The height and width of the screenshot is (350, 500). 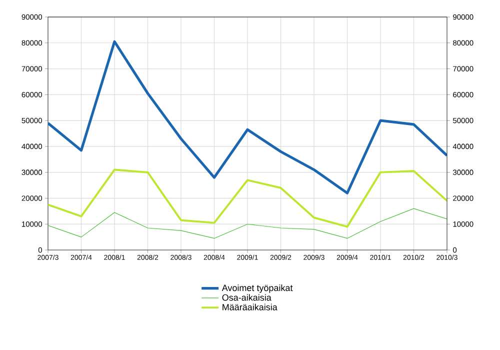 I want to click on legend-label: Avoimet työpaikat, so click(x=257, y=288).